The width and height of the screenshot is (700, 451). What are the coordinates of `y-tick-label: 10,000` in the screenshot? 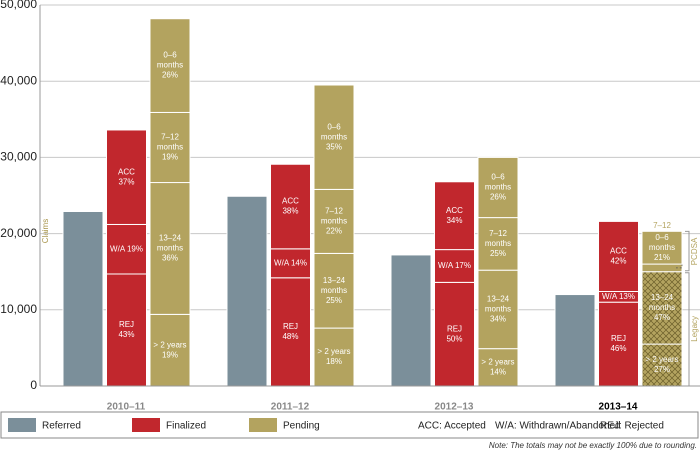 It's located at (18, 309).